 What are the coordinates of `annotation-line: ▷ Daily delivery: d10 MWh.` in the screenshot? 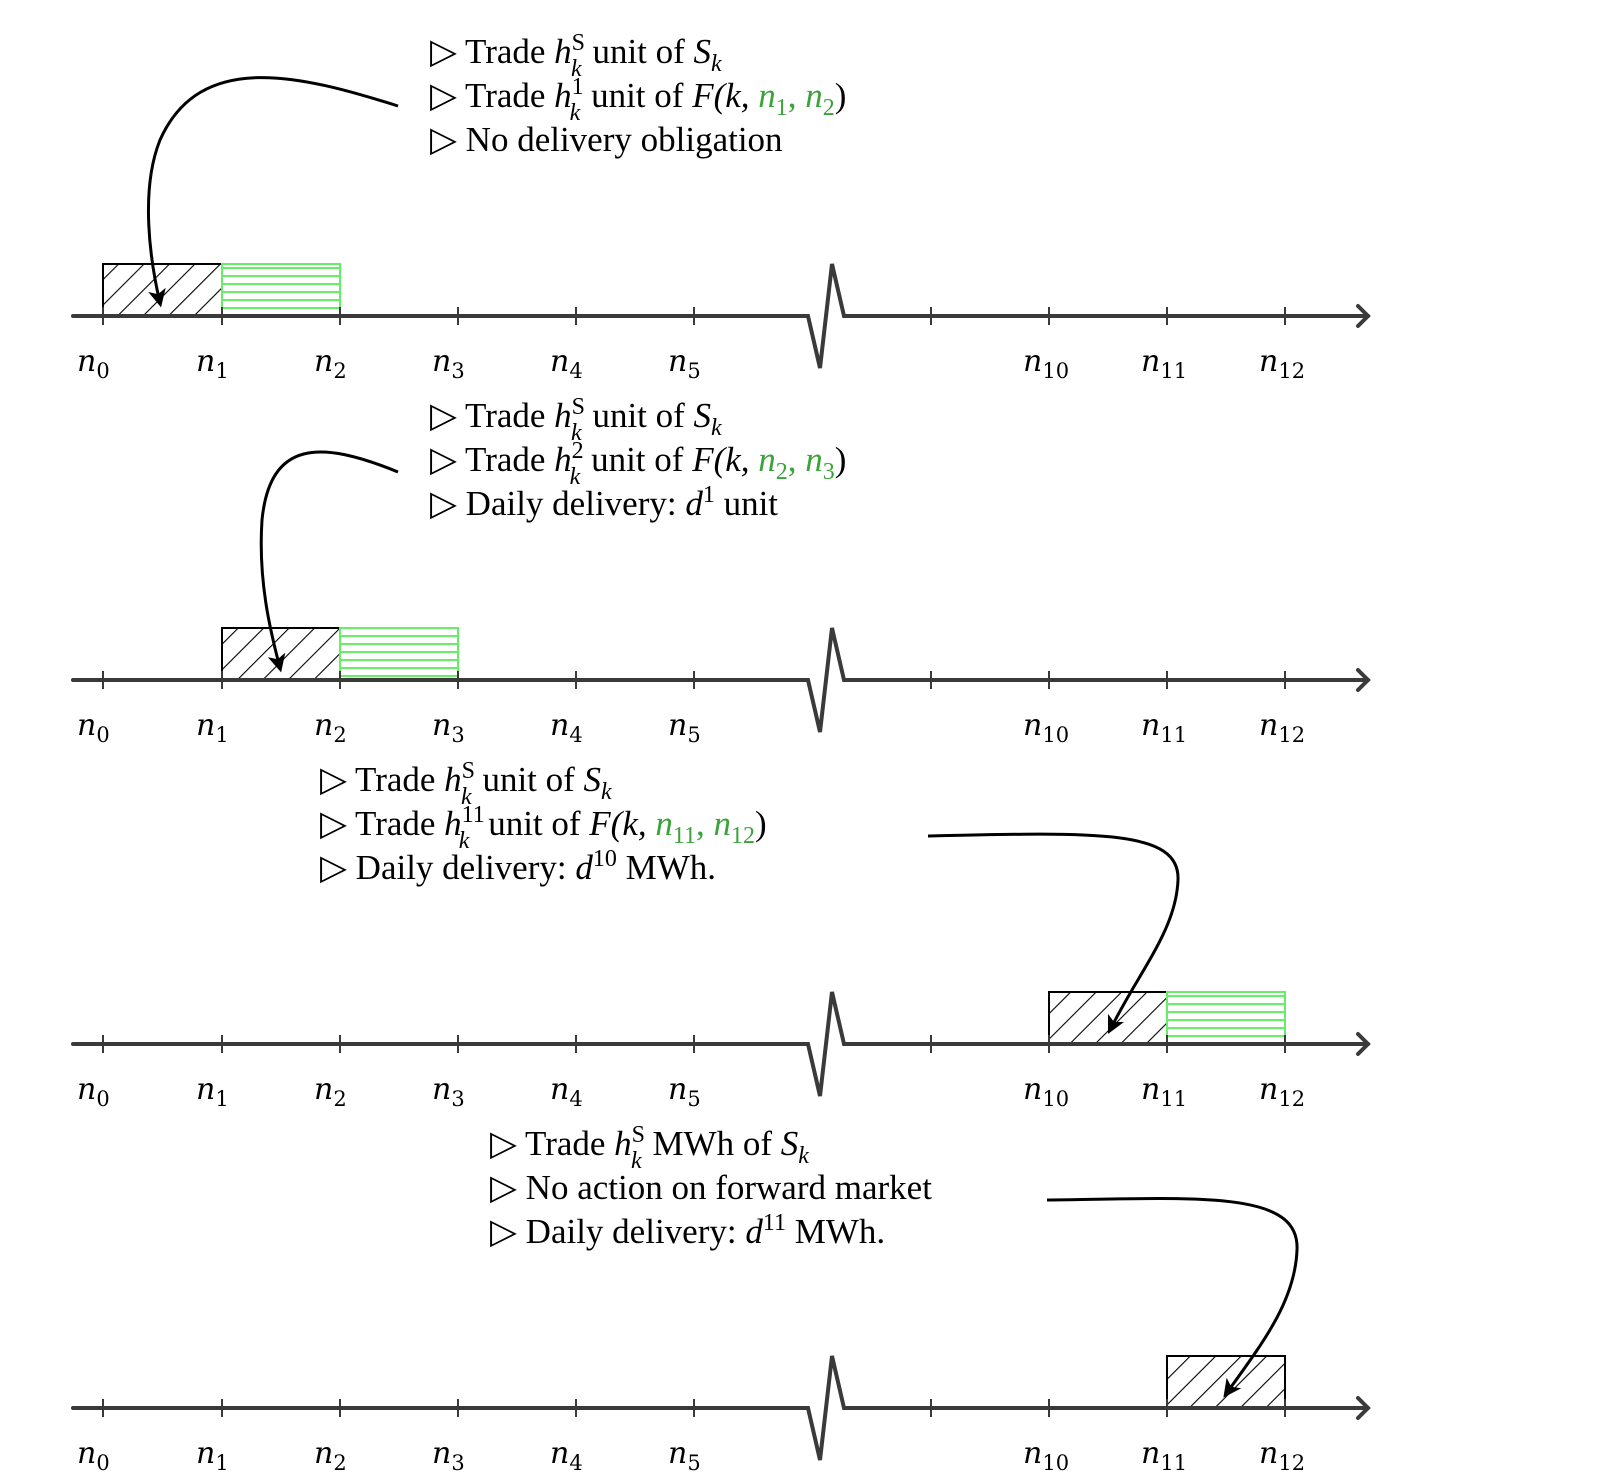 It's located at (518, 866).